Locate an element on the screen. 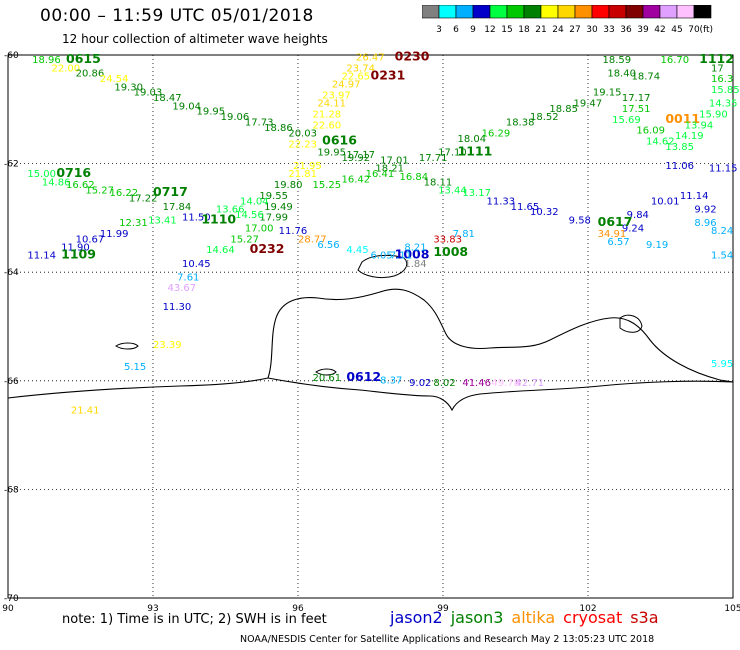  wave-height-value: 17.73 is located at coordinates (259, 123).